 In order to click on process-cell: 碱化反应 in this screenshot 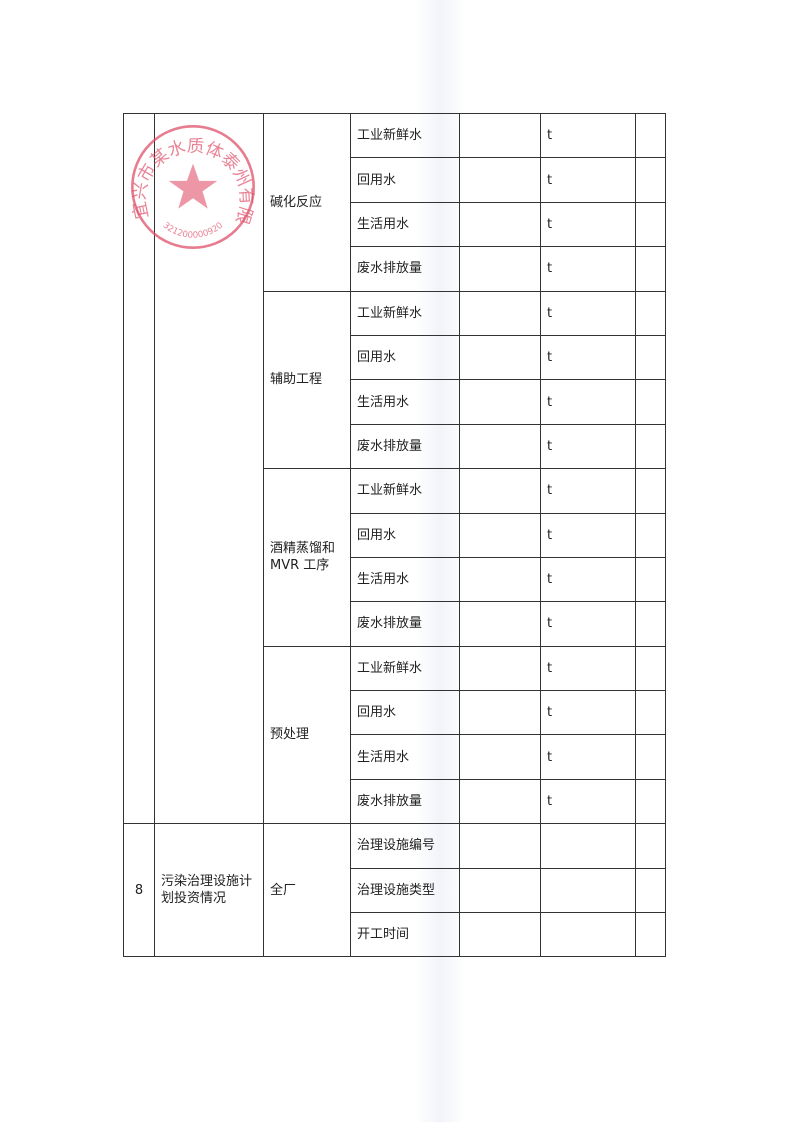, I will do `click(307, 202)`.